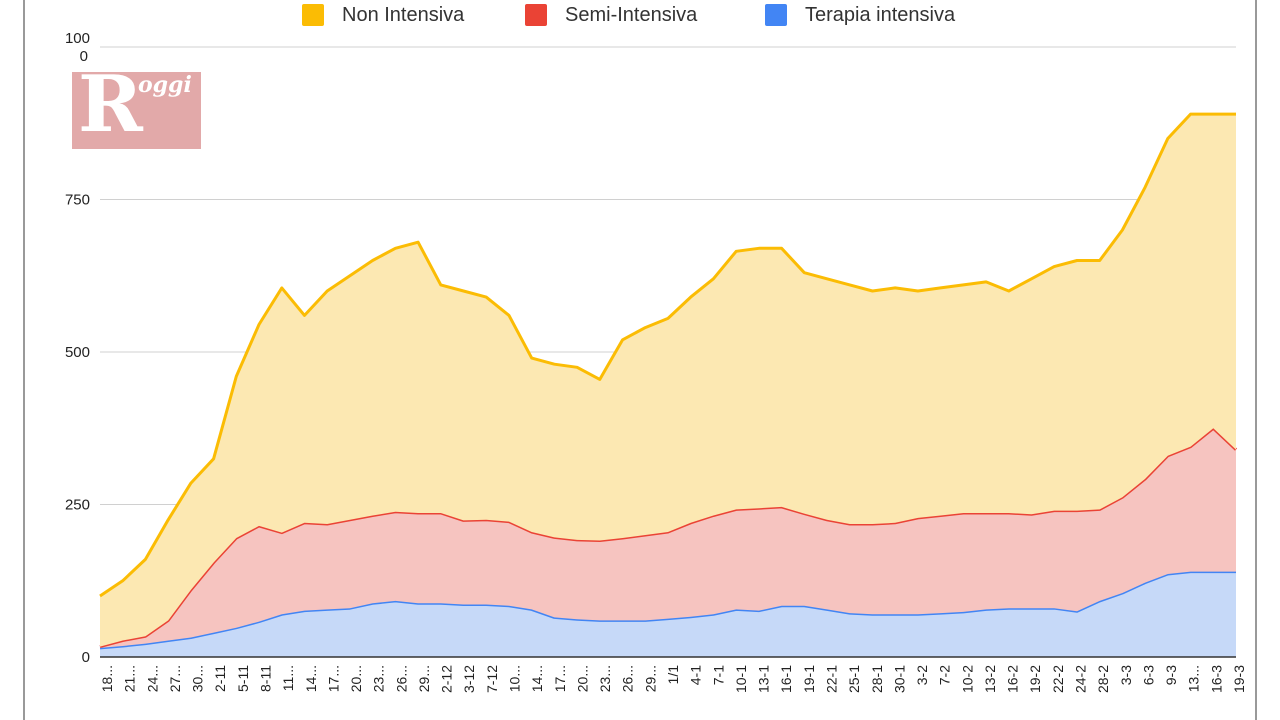 This screenshot has height=720, width=1280. What do you see at coordinates (1103, 679) in the screenshot?
I see `x-tick-label: 28-2` at bounding box center [1103, 679].